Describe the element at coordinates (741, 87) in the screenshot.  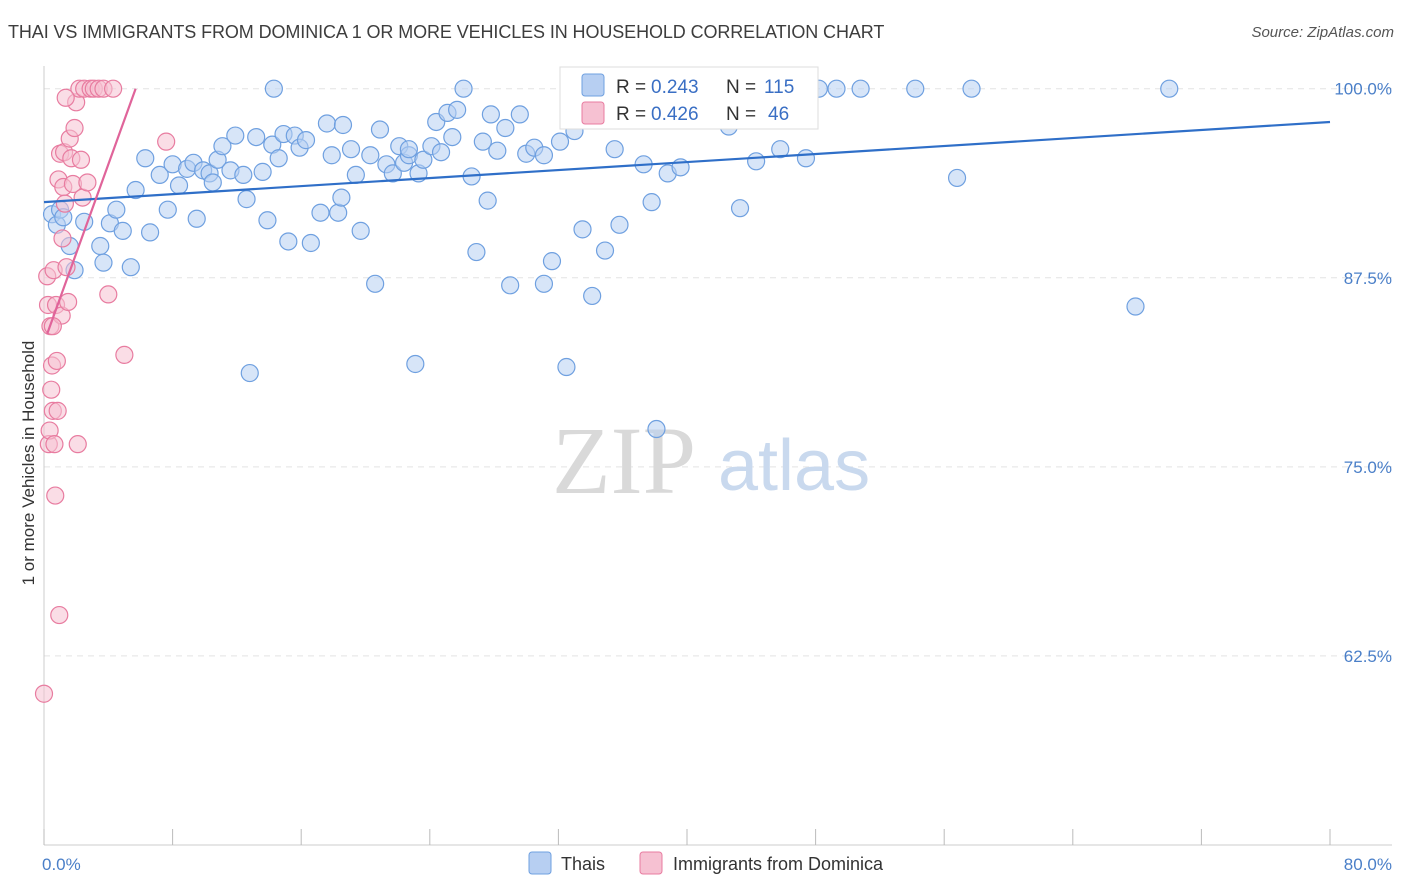
I see `legend-n-label-thais: N =` at that location.